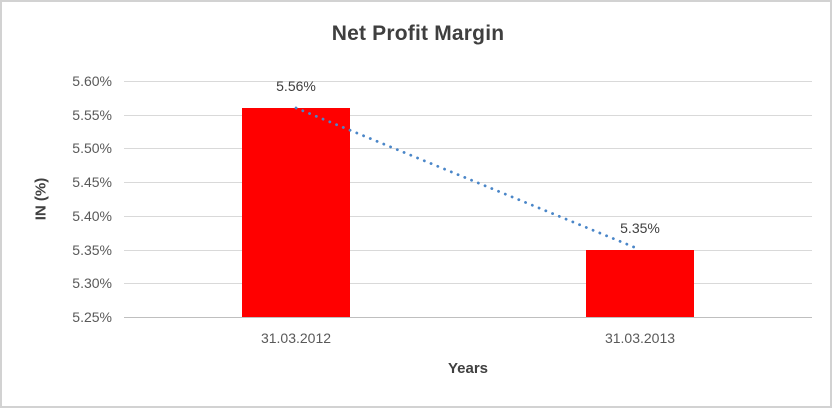 This screenshot has height=408, width=832. I want to click on y-tick-label: 5.35%, so click(92, 250).